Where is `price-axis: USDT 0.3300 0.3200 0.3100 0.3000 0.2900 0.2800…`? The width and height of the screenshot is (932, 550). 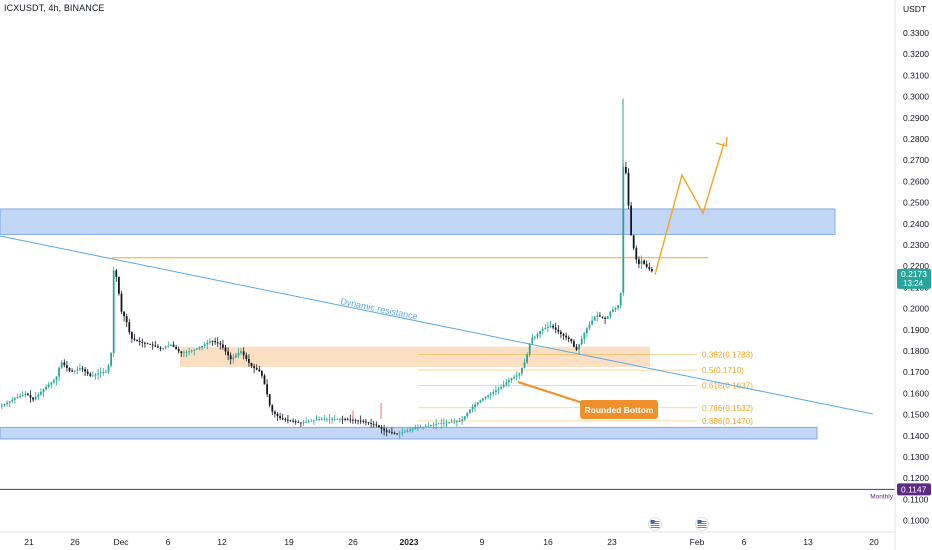
price-axis: USDT 0.3300 0.3200 0.3100 0.3000 0.2900 0.2800… is located at coordinates (912, 275).